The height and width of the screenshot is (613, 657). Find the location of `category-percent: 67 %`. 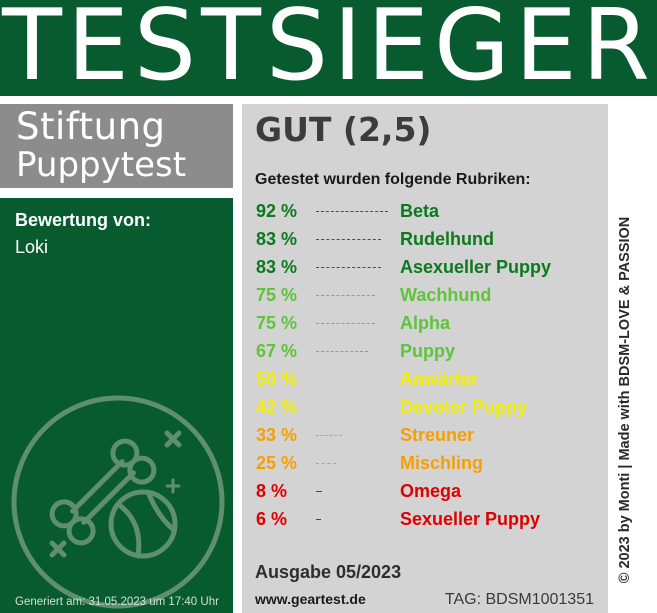

category-percent: 67 % is located at coordinates (277, 351).